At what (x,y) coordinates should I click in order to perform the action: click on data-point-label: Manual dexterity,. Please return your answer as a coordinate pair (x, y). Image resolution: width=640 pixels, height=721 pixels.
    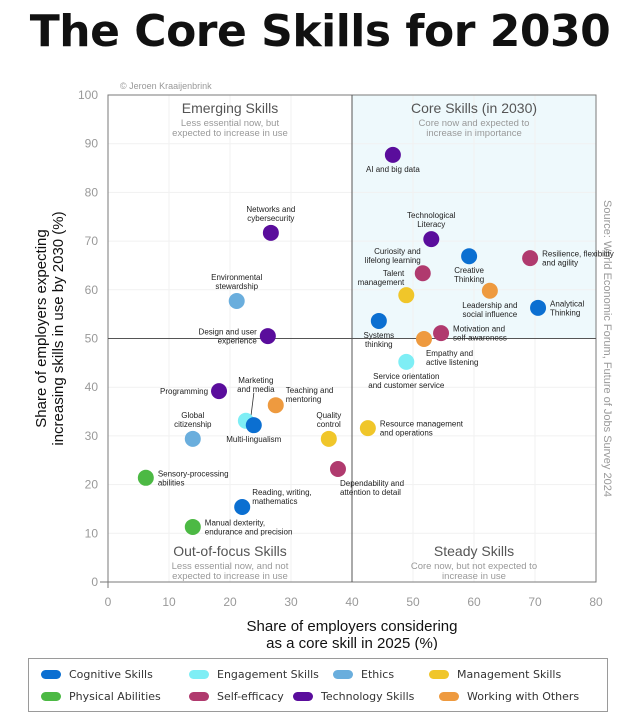
    Looking at the image, I should click on (235, 522).